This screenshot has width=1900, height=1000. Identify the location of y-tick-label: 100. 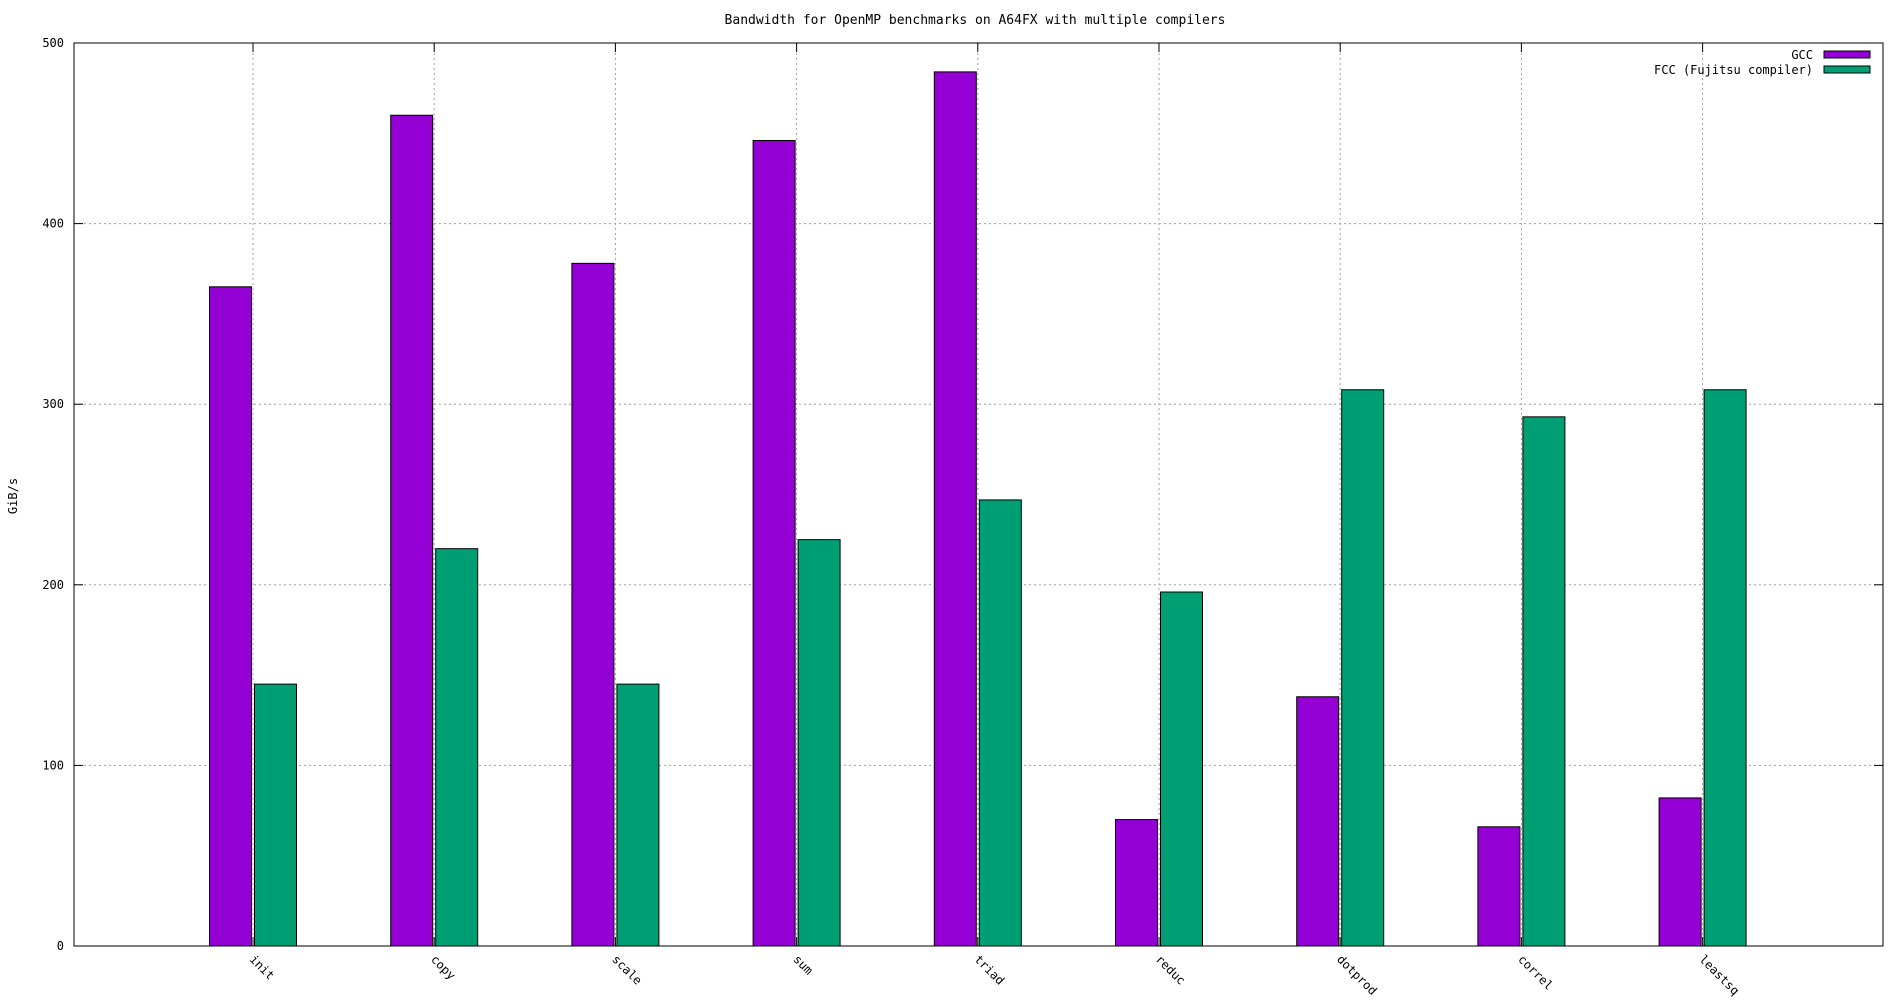
(53, 765).